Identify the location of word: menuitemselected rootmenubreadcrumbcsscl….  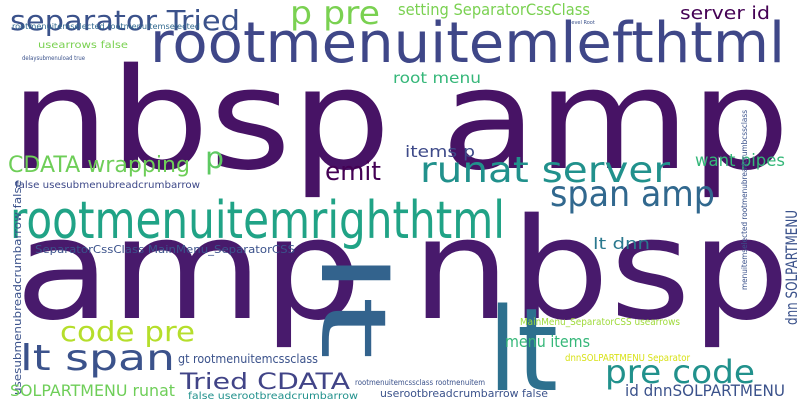
(744, 200).